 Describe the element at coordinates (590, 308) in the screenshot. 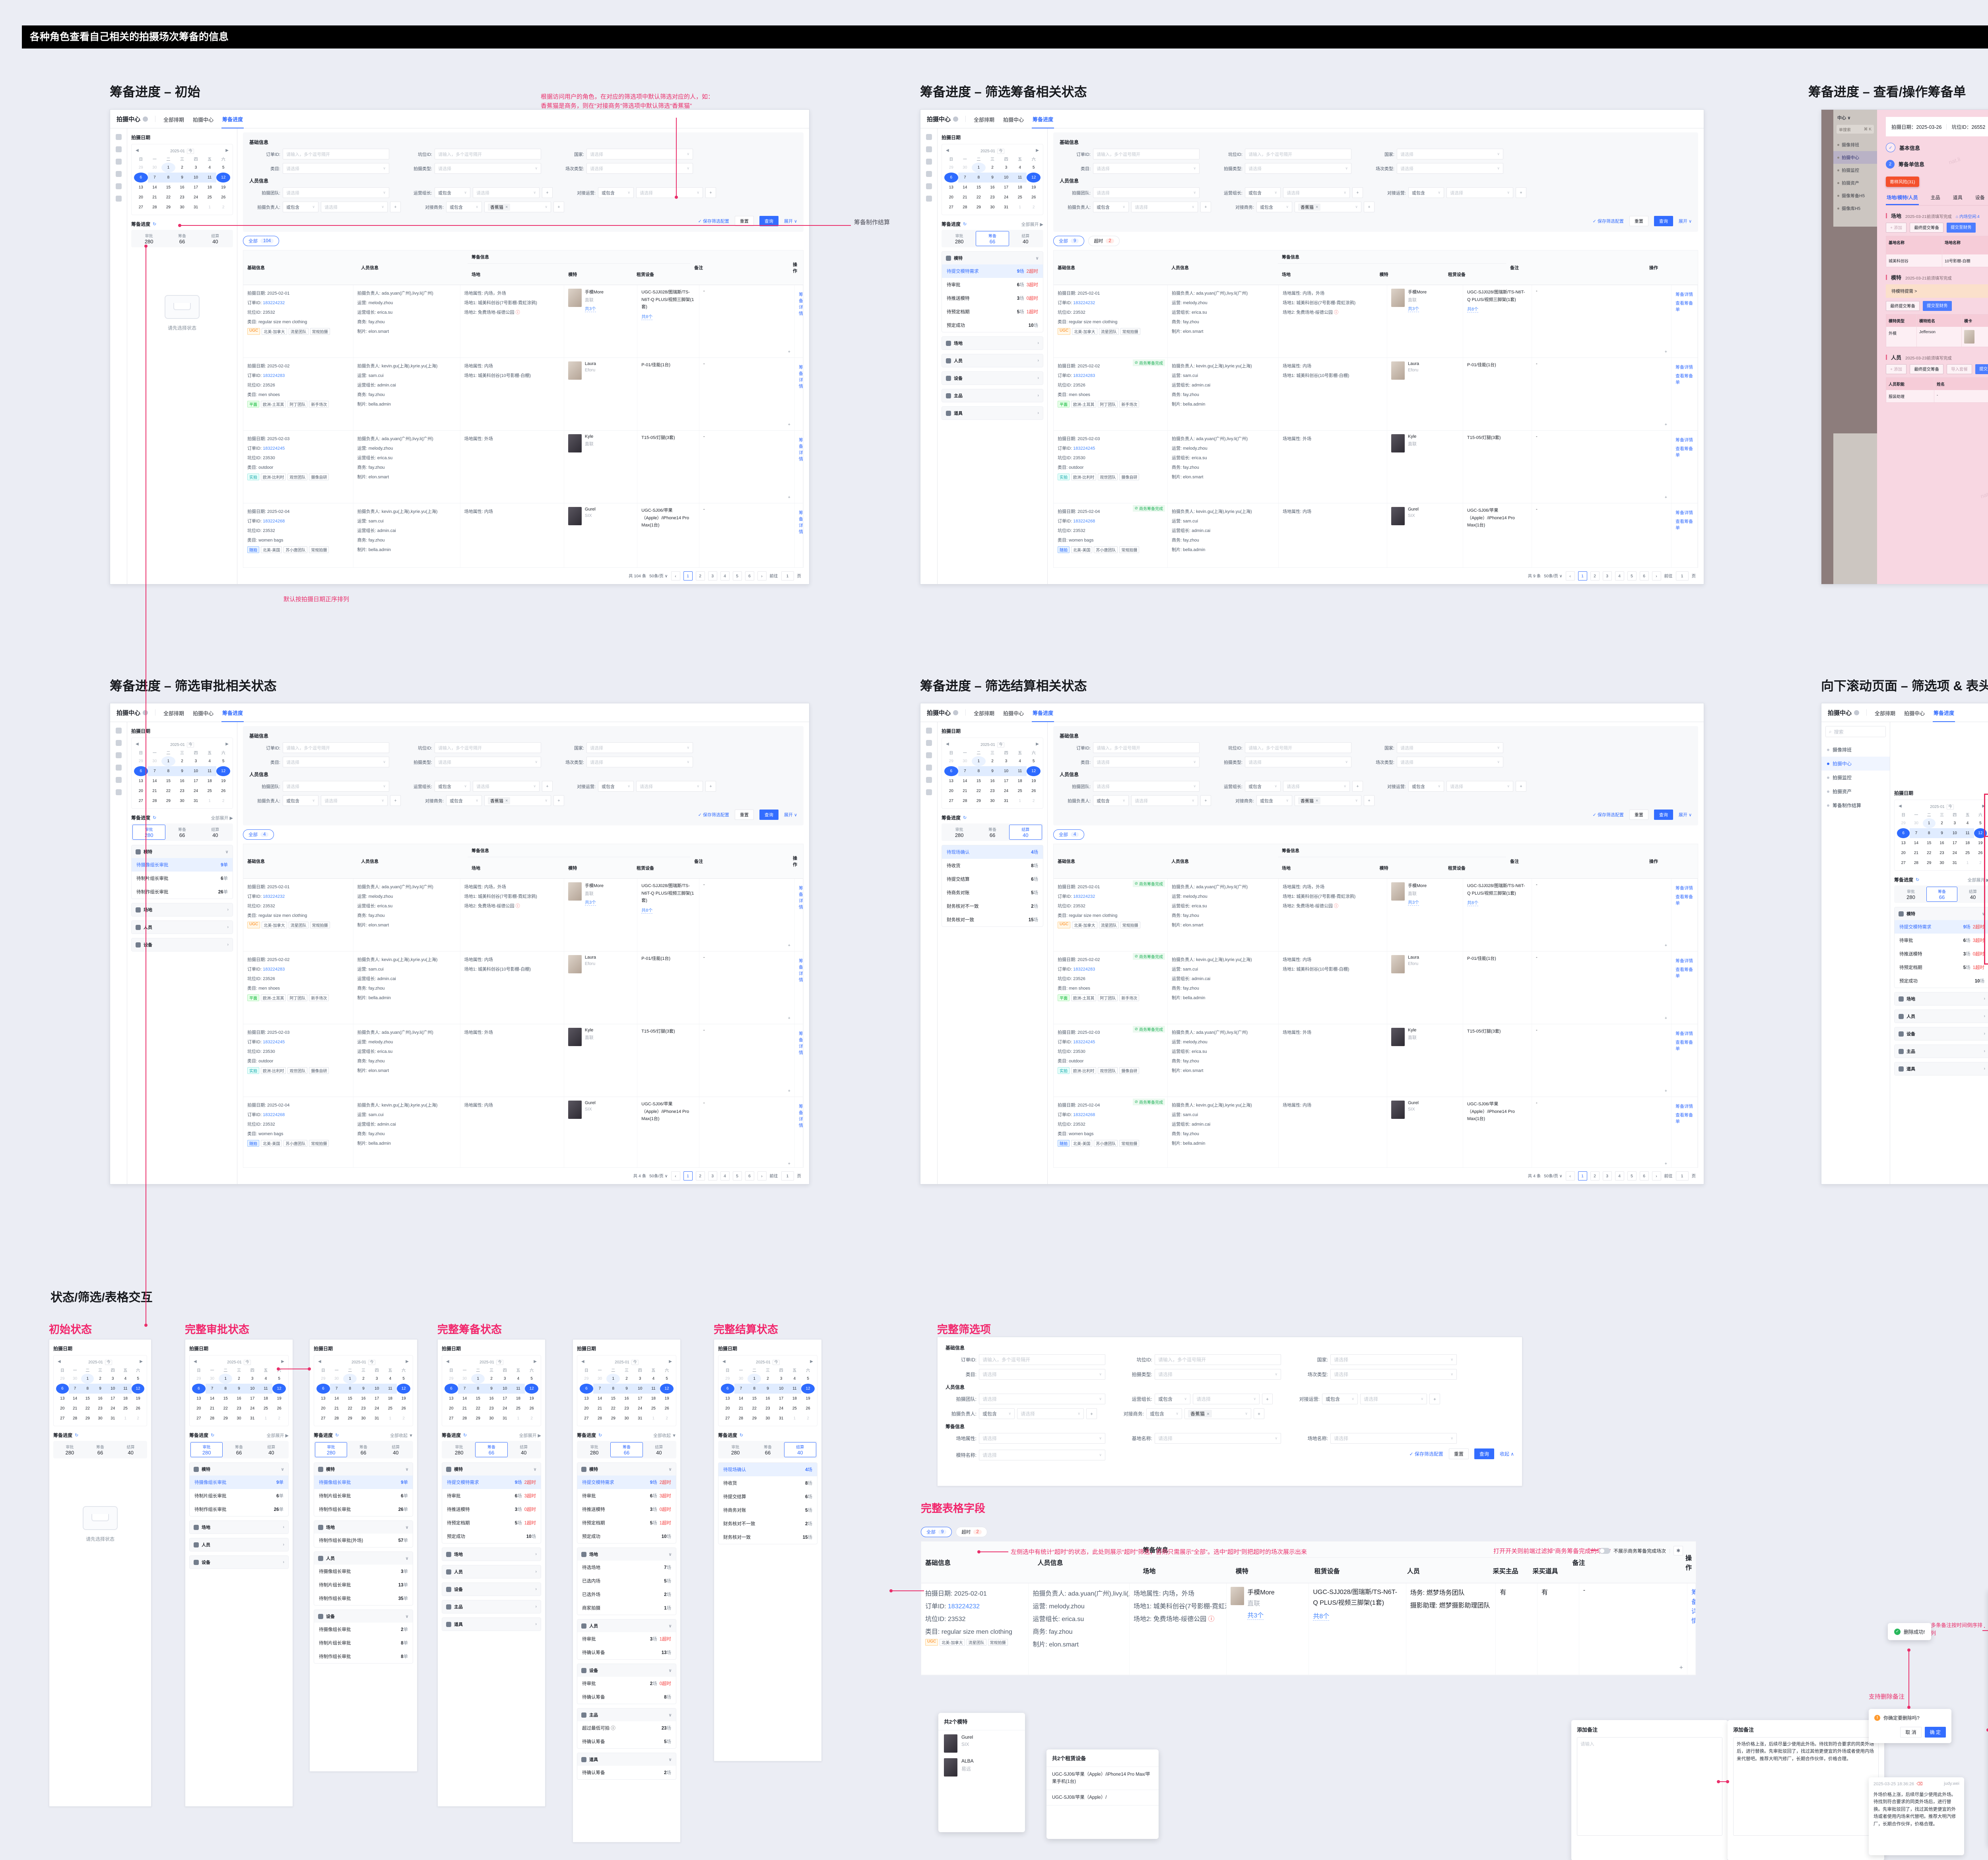

I see `model-more-link: 共3个` at that location.